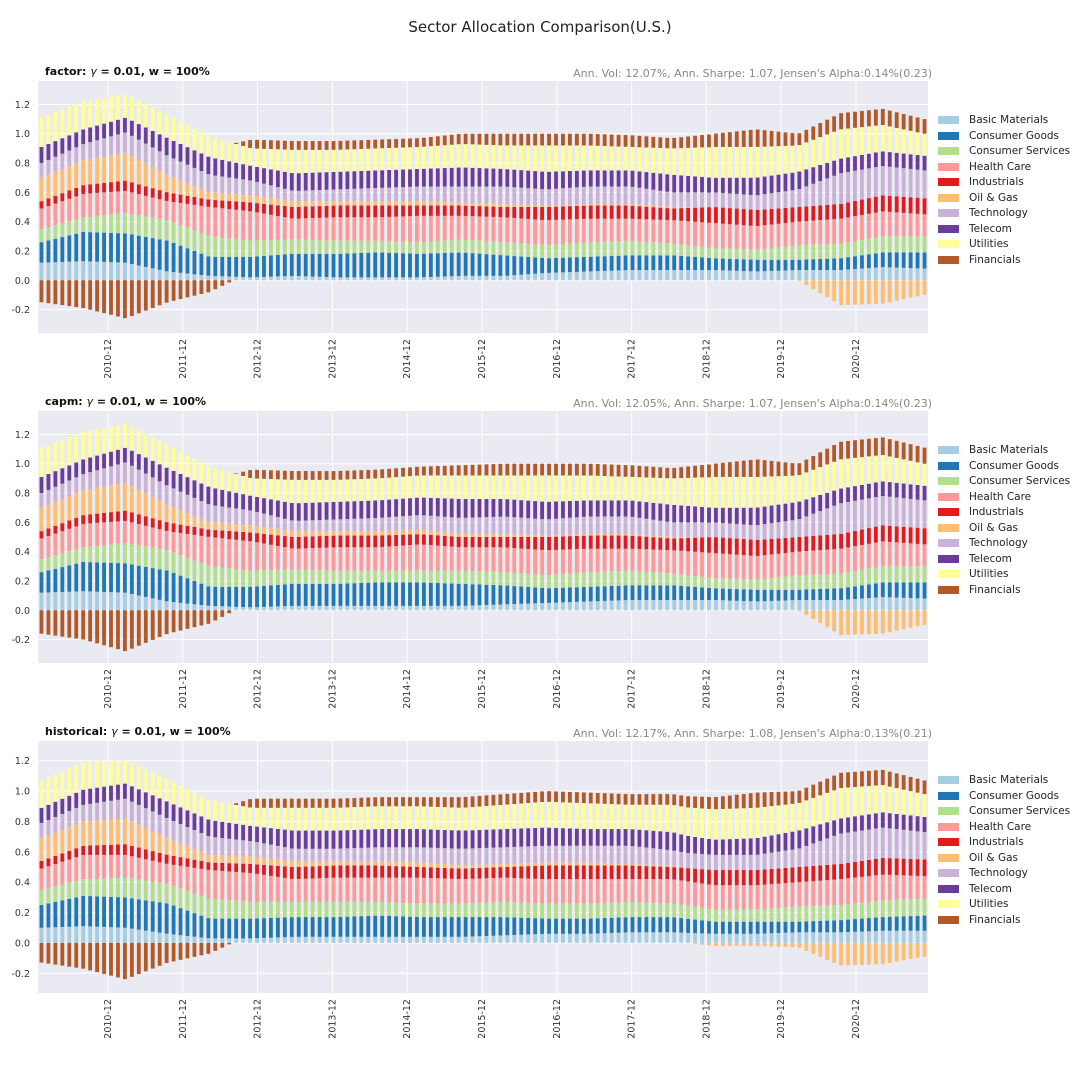  I want to click on legend-label: Utilities, so click(989, 574).